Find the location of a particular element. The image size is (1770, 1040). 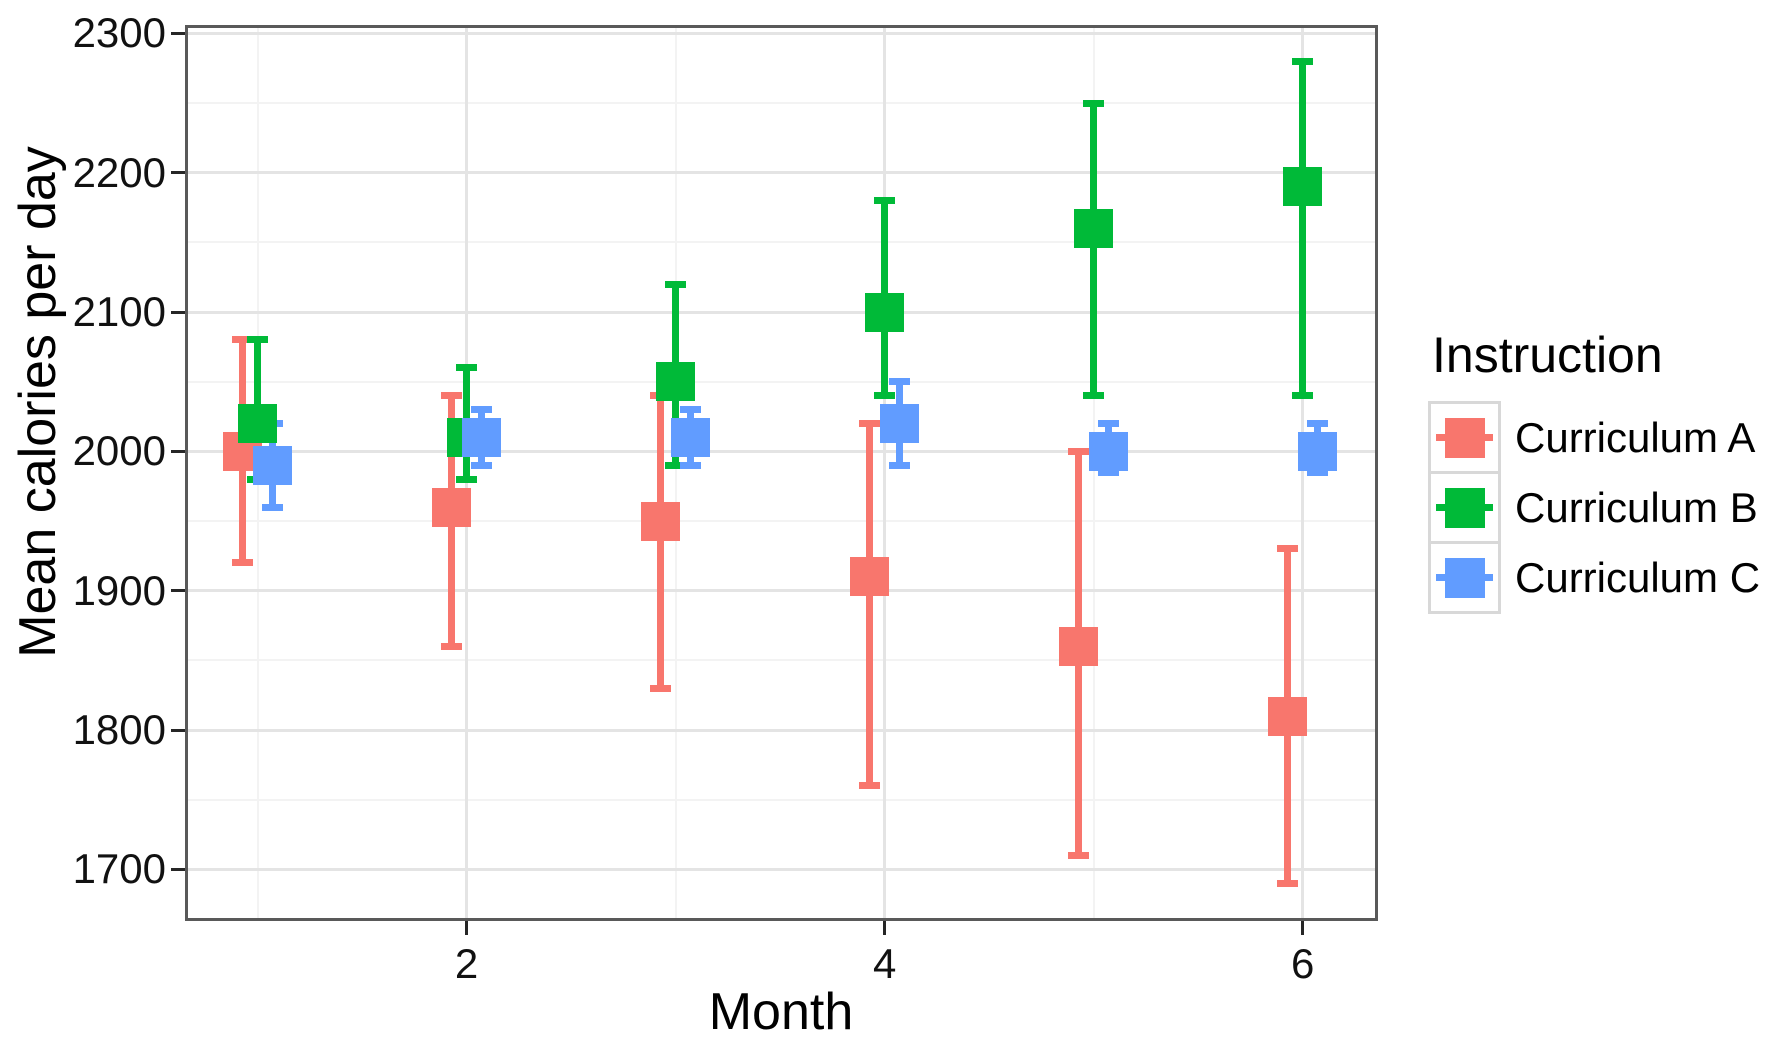

legend-entry: Curriculum B is located at coordinates (1594, 507).